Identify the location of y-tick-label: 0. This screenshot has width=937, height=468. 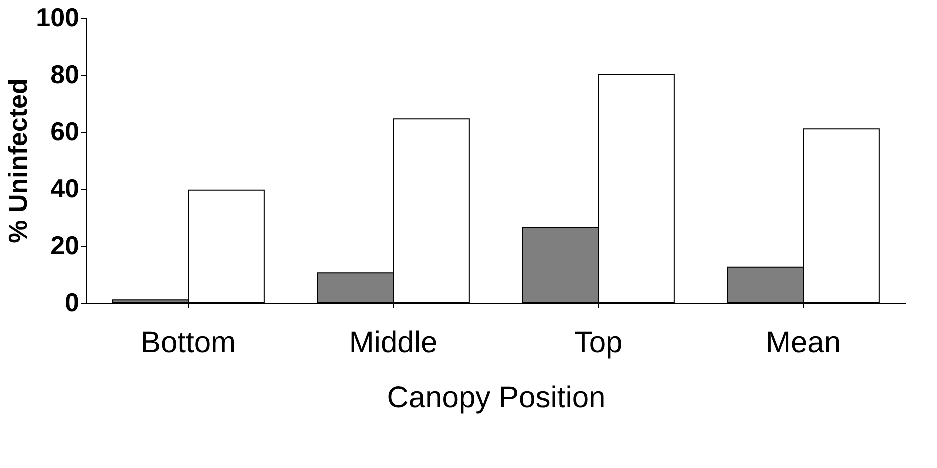
(72, 303).